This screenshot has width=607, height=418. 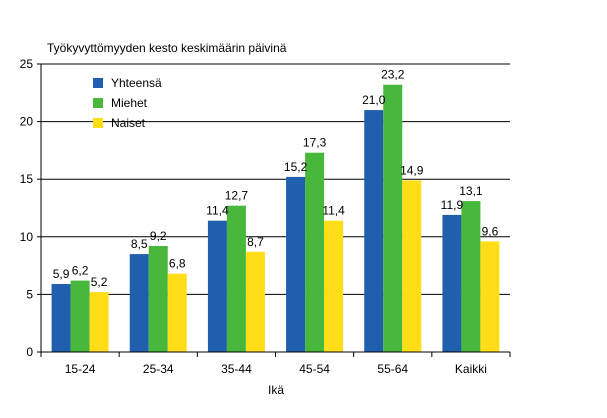 What do you see at coordinates (27, 122) in the screenshot?
I see `y-tick-label: 20` at bounding box center [27, 122].